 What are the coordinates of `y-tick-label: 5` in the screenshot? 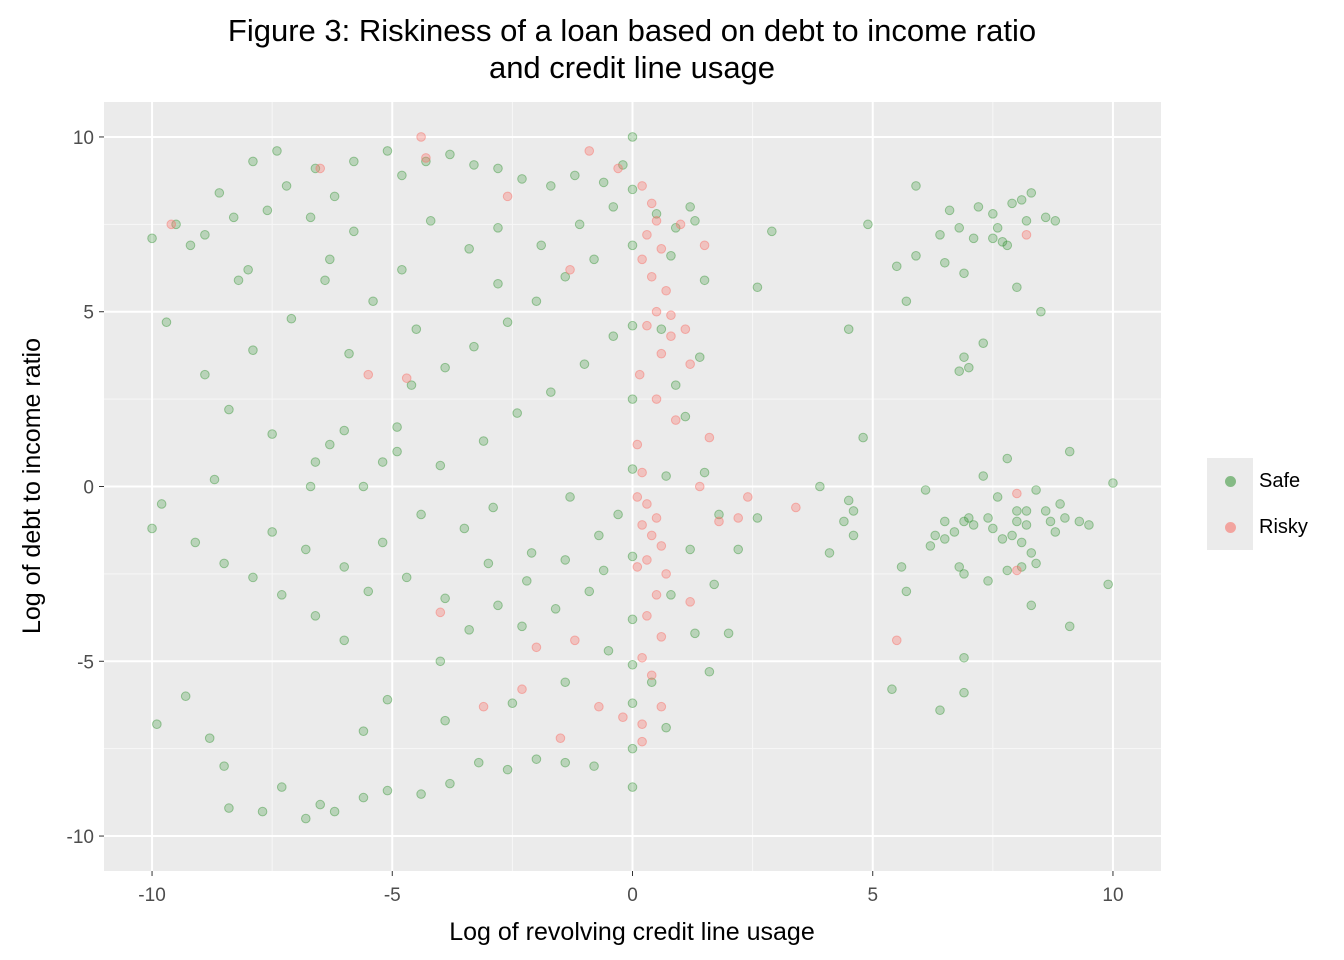 It's located at (88, 313).